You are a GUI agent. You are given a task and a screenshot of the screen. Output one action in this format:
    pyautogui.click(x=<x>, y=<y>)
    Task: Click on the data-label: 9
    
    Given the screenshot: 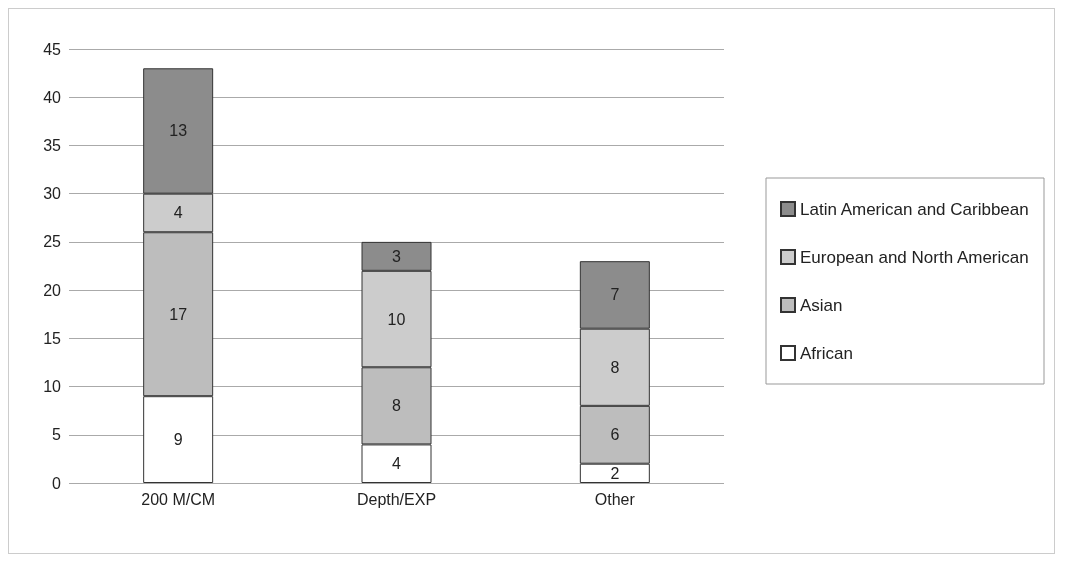 What is the action you would take?
    pyautogui.click(x=178, y=440)
    